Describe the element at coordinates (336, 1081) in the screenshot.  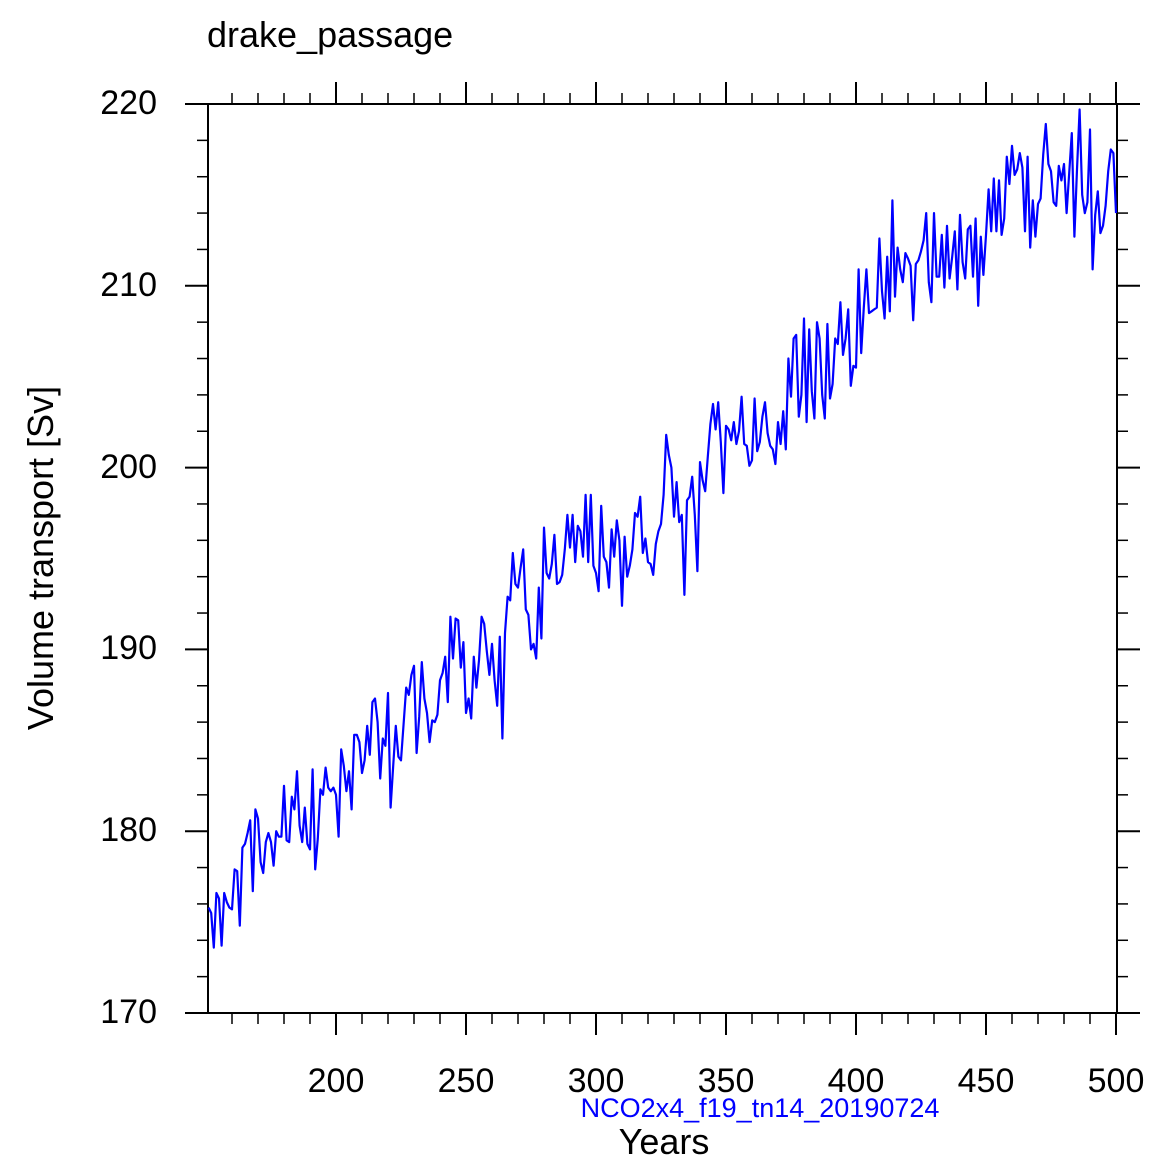
I see `x-tick-label: 200` at that location.